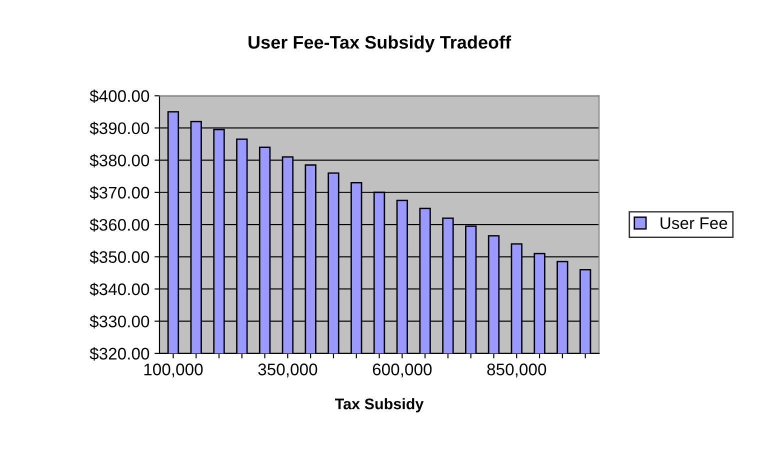  I want to click on x-tick-label: 100,000, so click(173, 371).